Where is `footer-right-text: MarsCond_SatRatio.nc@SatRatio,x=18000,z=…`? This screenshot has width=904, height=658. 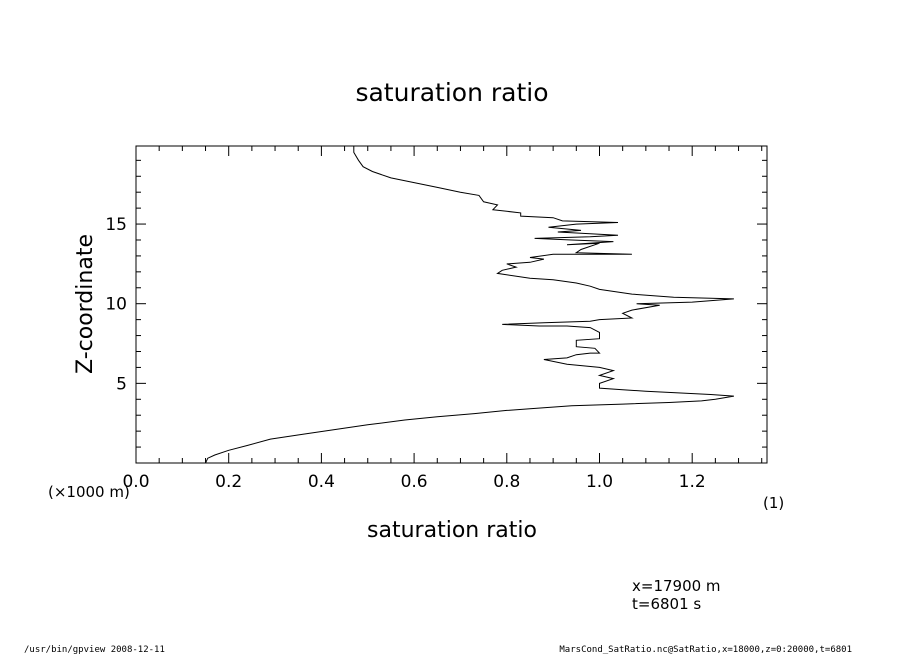 footer-right-text: MarsCond_SatRatio.nc@SatRatio,x=18000,z=… is located at coordinates (705, 649).